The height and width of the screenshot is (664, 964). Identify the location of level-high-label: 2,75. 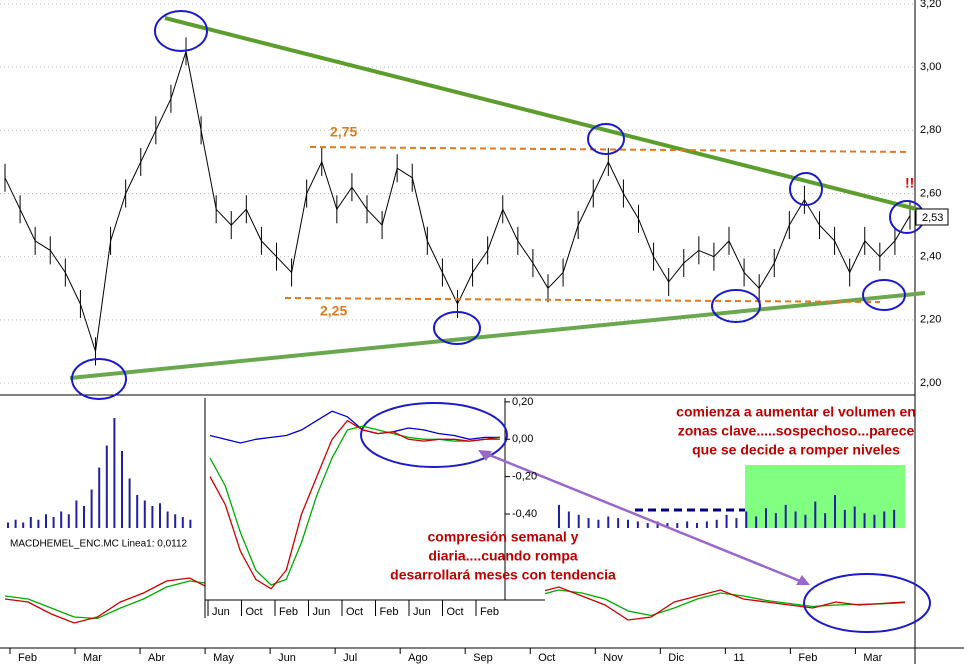
(343, 132).